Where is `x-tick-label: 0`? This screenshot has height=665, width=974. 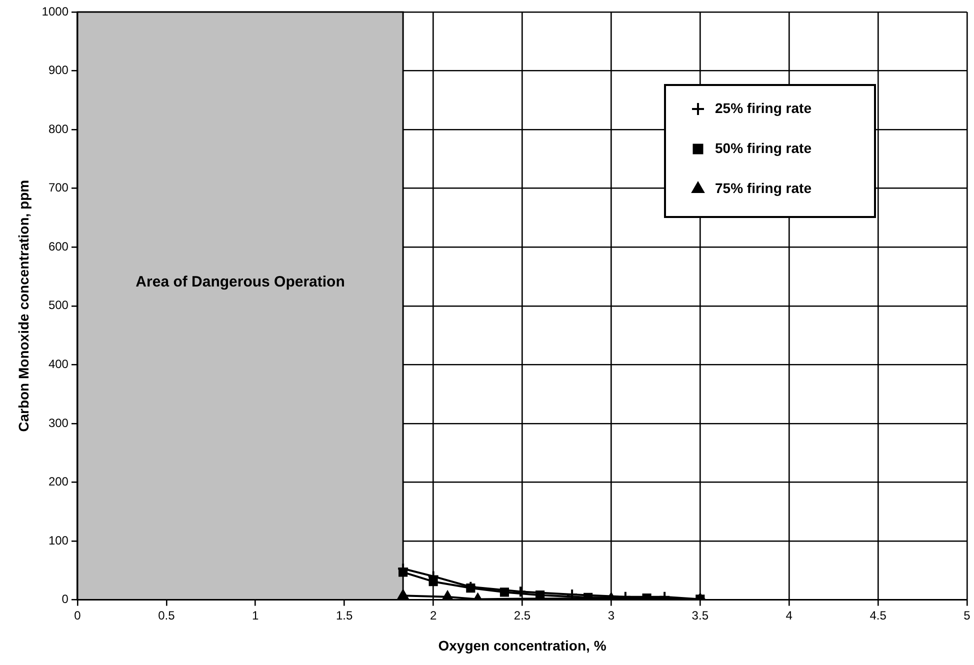 x-tick-label: 0 is located at coordinates (78, 615).